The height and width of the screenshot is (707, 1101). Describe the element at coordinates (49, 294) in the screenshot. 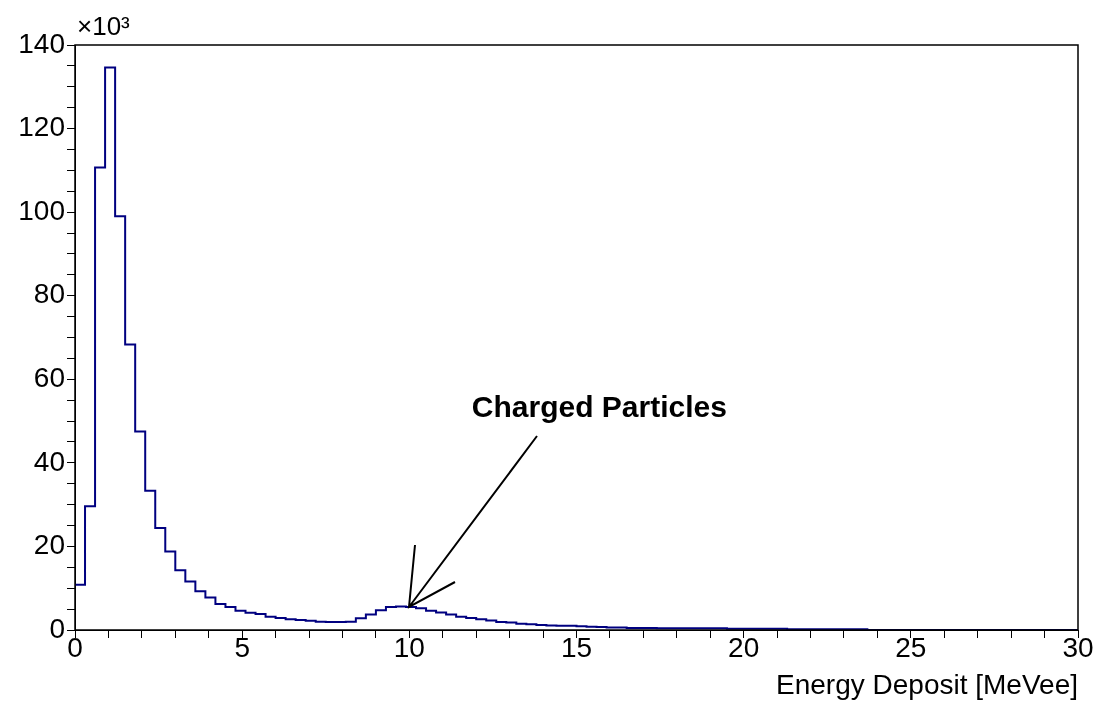

I see `y-tick-label: 80` at that location.